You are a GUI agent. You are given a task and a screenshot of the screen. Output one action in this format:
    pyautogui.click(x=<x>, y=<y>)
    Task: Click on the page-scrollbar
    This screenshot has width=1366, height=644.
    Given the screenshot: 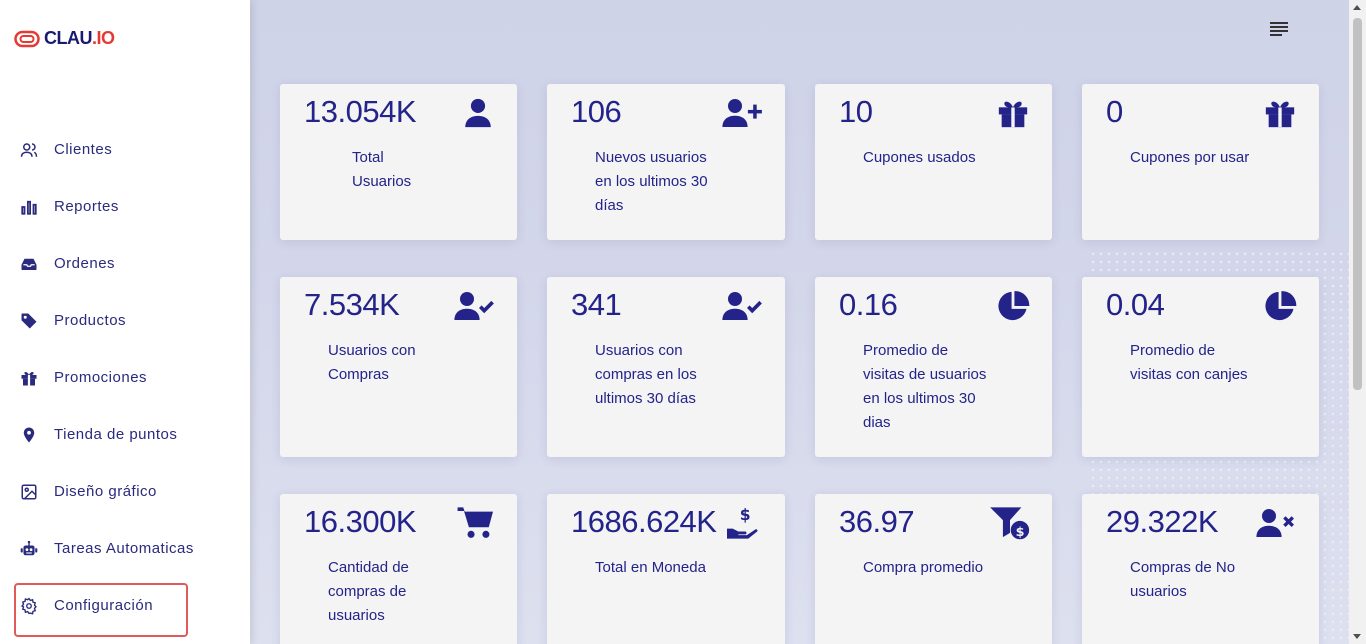 What is the action you would take?
    pyautogui.click(x=1357, y=322)
    